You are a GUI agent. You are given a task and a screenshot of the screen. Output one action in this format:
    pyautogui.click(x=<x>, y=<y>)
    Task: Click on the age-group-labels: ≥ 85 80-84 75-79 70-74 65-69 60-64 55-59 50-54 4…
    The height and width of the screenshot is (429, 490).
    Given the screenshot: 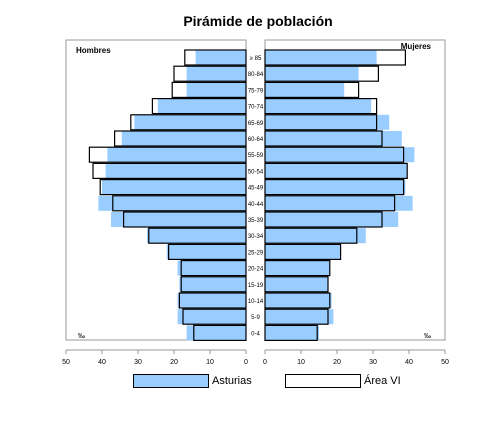 What is the action you would take?
    pyautogui.click(x=256, y=196)
    